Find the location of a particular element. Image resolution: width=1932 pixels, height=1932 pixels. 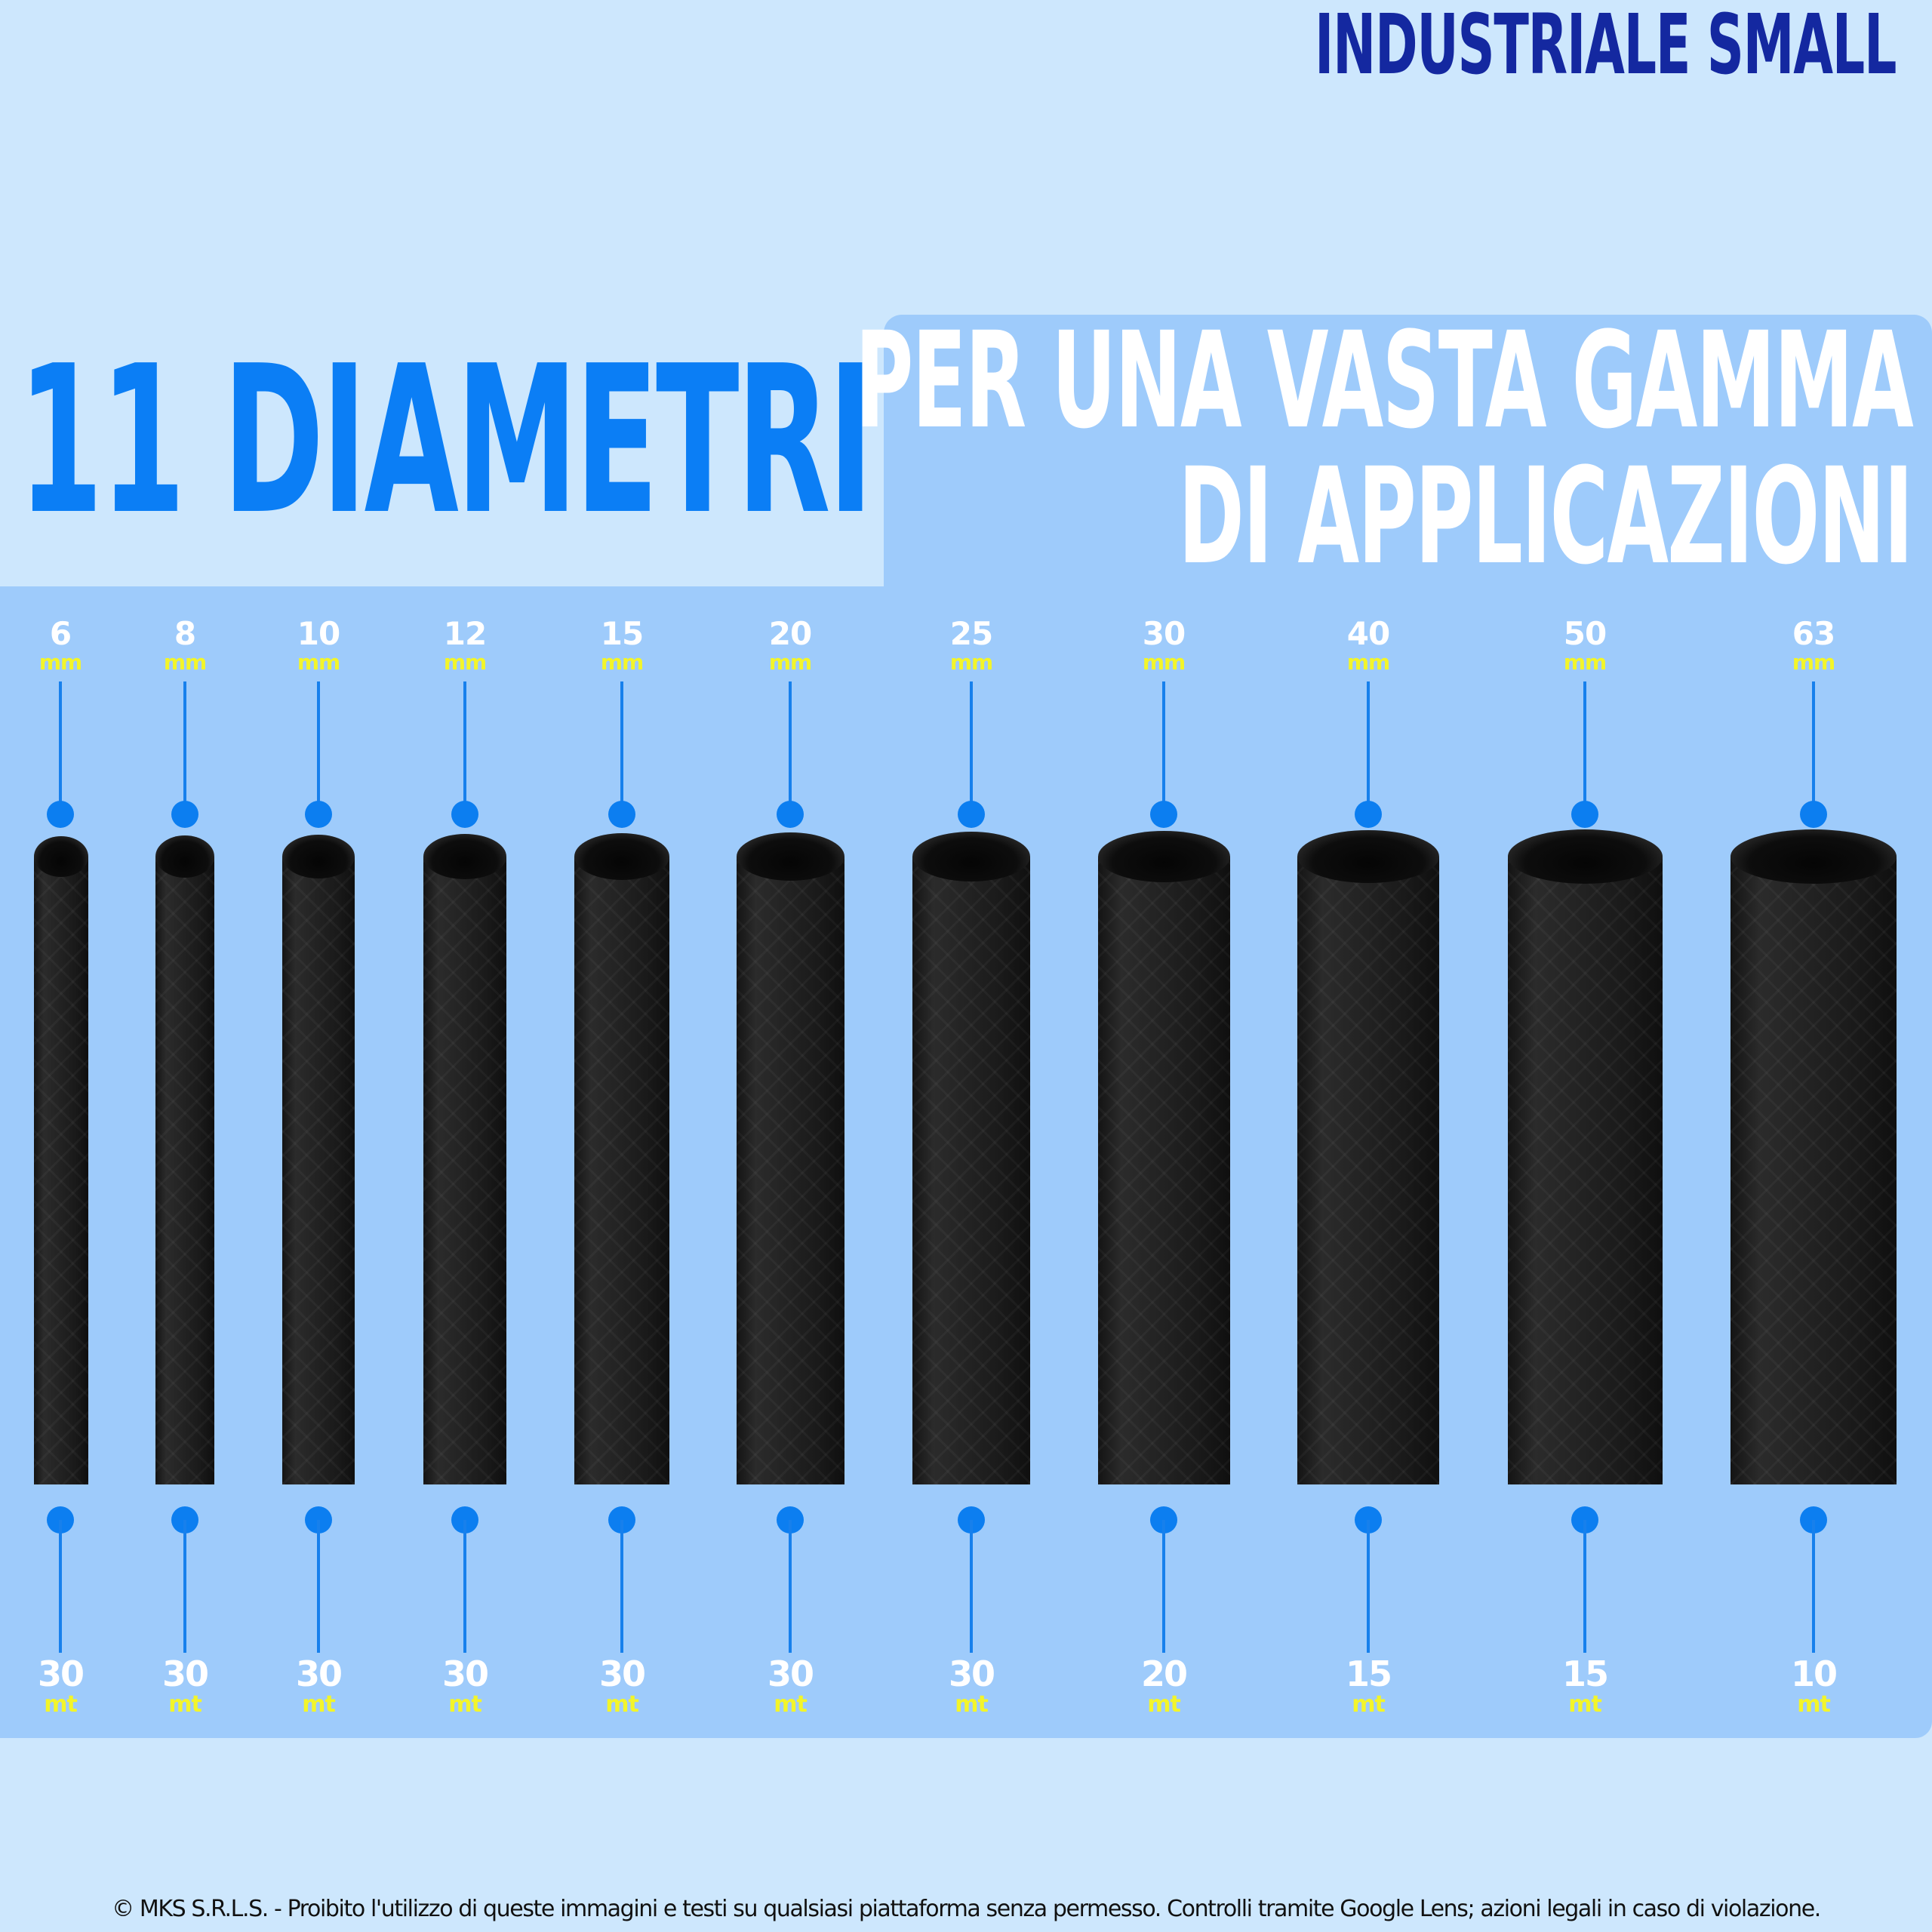

diameter-value: 50 is located at coordinates (1585, 633).